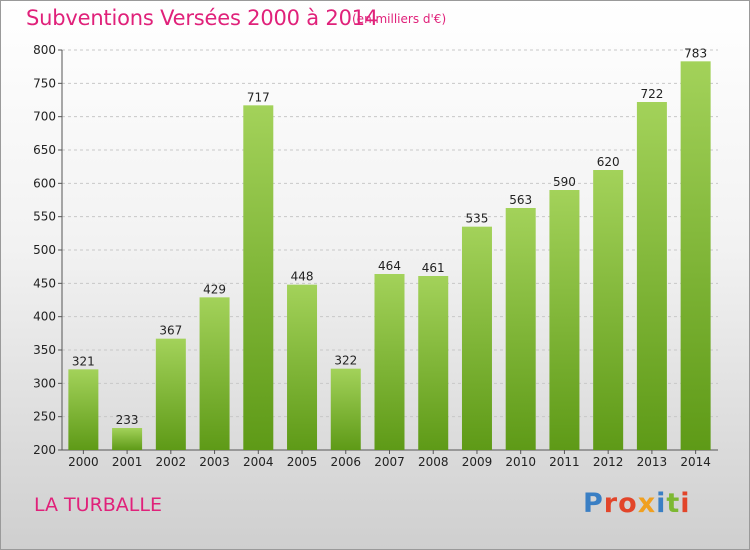  Describe the element at coordinates (608, 162) in the screenshot. I see `bar-value-label: 620` at that location.